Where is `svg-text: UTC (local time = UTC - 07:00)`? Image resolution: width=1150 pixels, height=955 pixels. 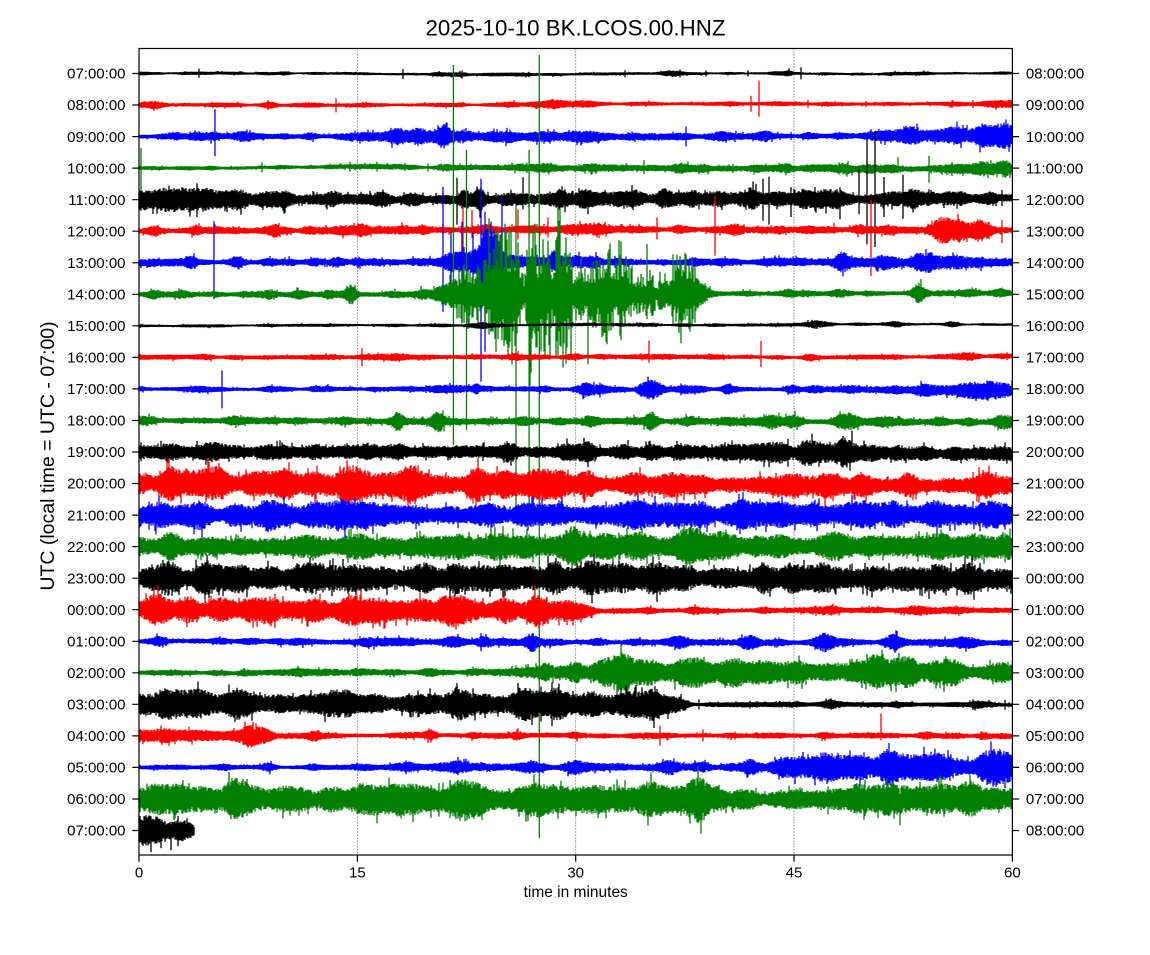 svg-text: UTC (local time = UTC - 07:00) is located at coordinates (48, 455).